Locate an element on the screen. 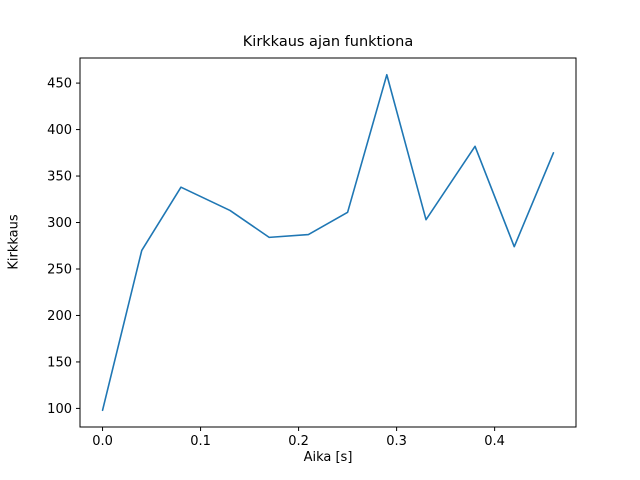 This screenshot has width=640, height=480. y-tick-label: 200 is located at coordinates (59, 316).